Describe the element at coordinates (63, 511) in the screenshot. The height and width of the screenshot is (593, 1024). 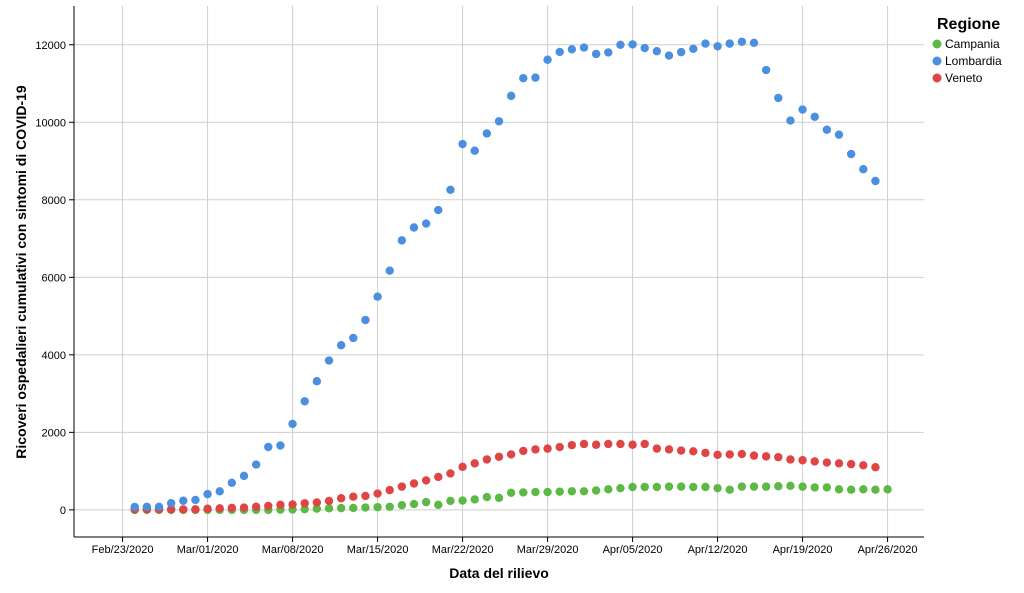
I see `y-tick-label: 0` at that location.